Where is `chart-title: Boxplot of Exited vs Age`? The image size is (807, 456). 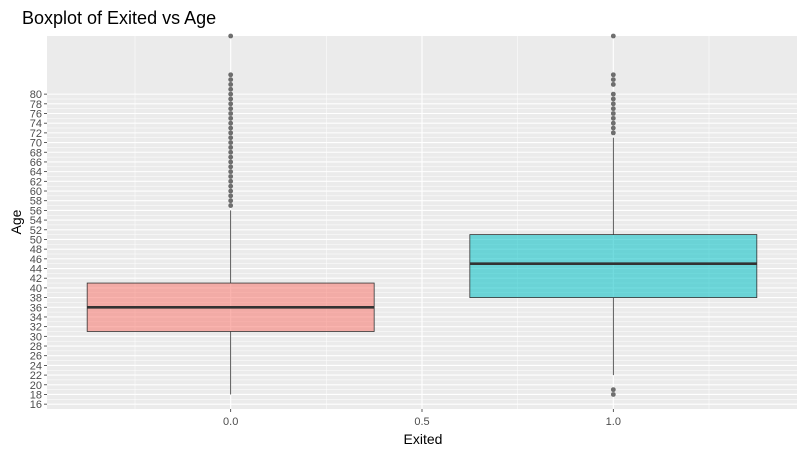
chart-title: Boxplot of Exited vs Age is located at coordinates (119, 18).